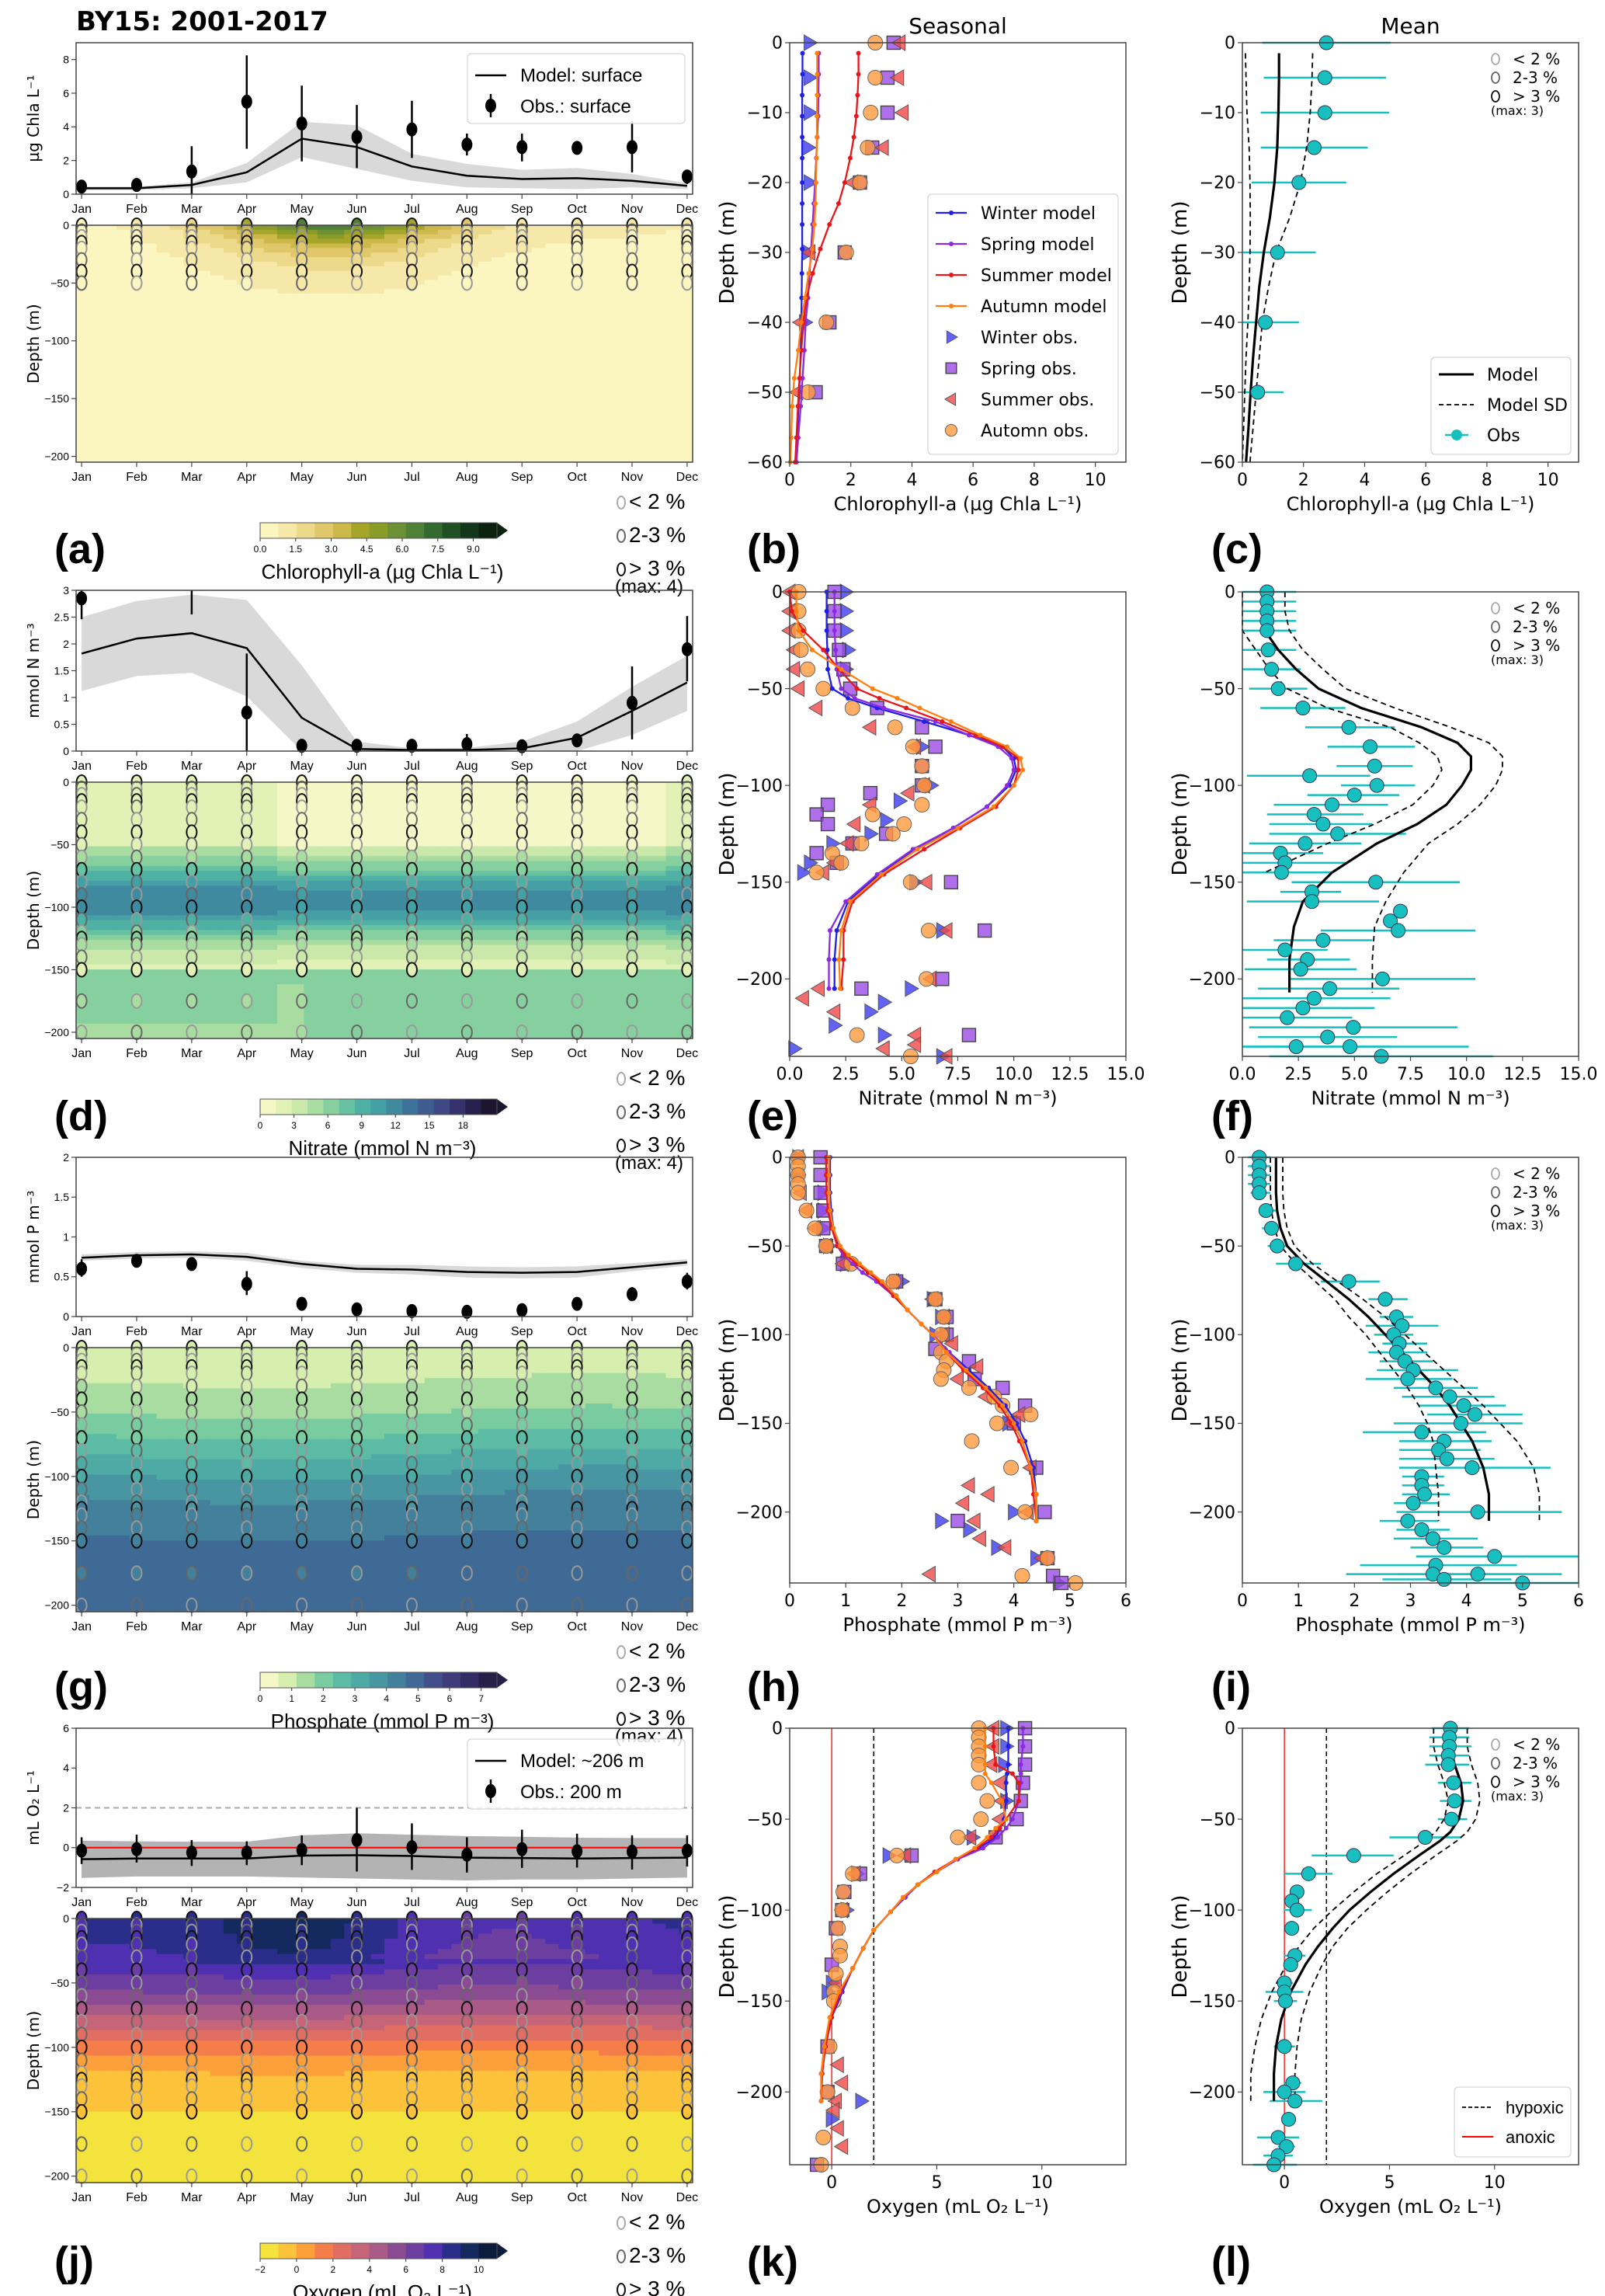 The width and height of the screenshot is (1605, 2296). Describe the element at coordinates (415, 530) in the screenshot. I see `colorbar-segment` at that location.